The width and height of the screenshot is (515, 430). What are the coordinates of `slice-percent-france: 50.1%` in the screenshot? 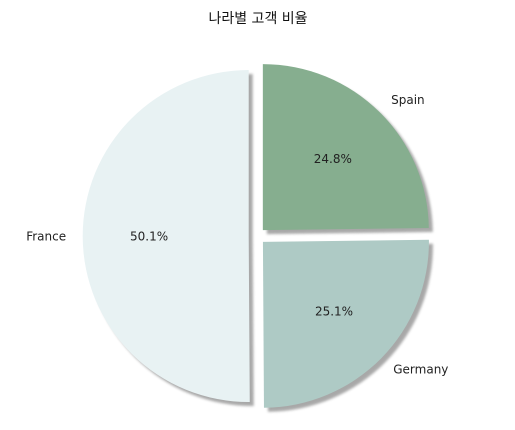 It's located at (149, 236).